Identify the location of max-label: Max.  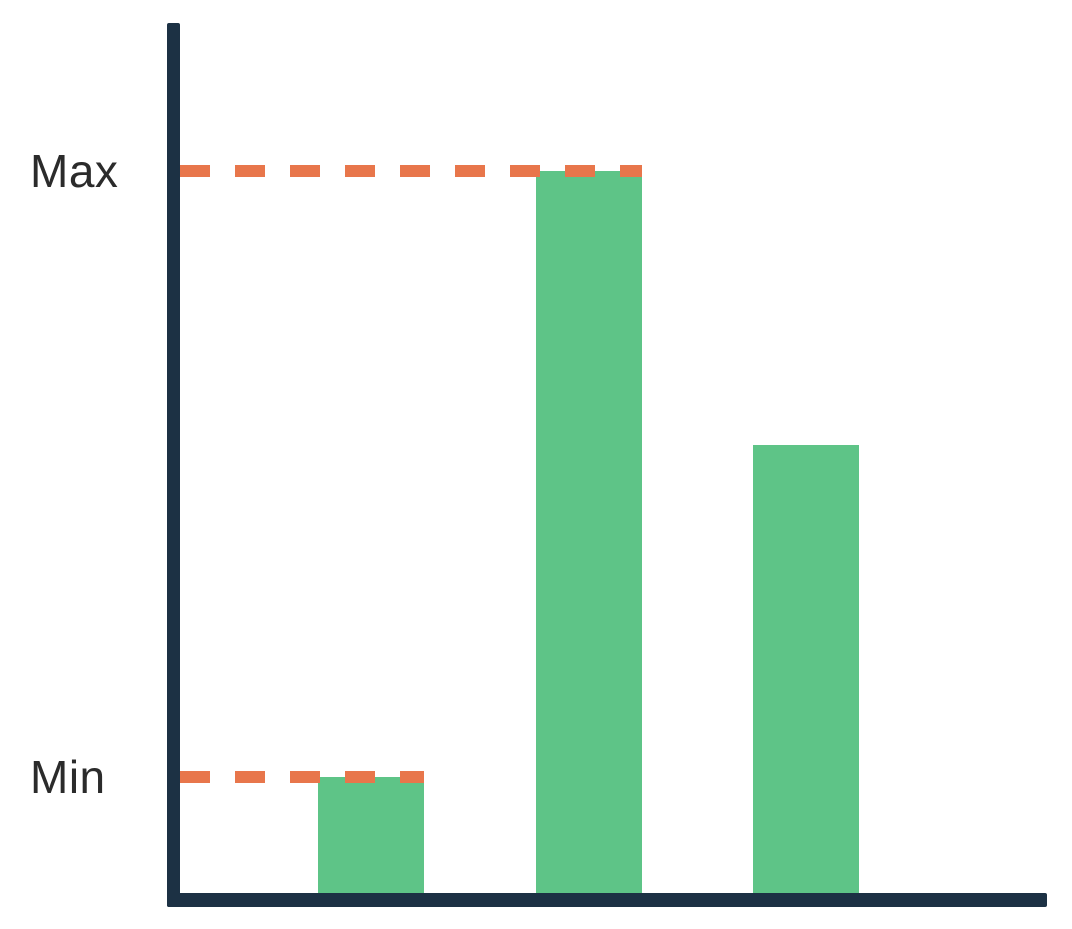
(74, 171).